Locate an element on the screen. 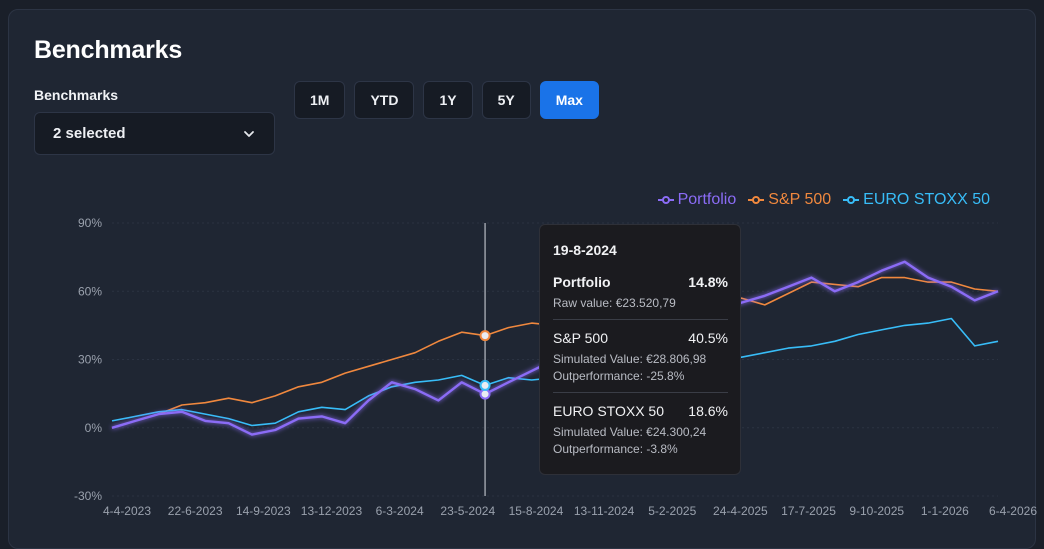 This screenshot has height=549, width=1044. chart-legend: Portfolio S&P 500 EURO STOXX 50 is located at coordinates (823, 200).